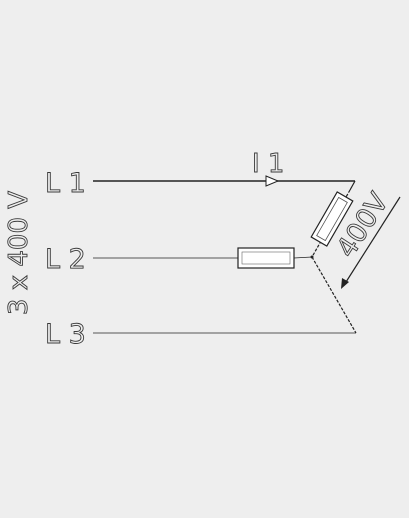  I want to click on wire-l1-drop, so click(352, 185).